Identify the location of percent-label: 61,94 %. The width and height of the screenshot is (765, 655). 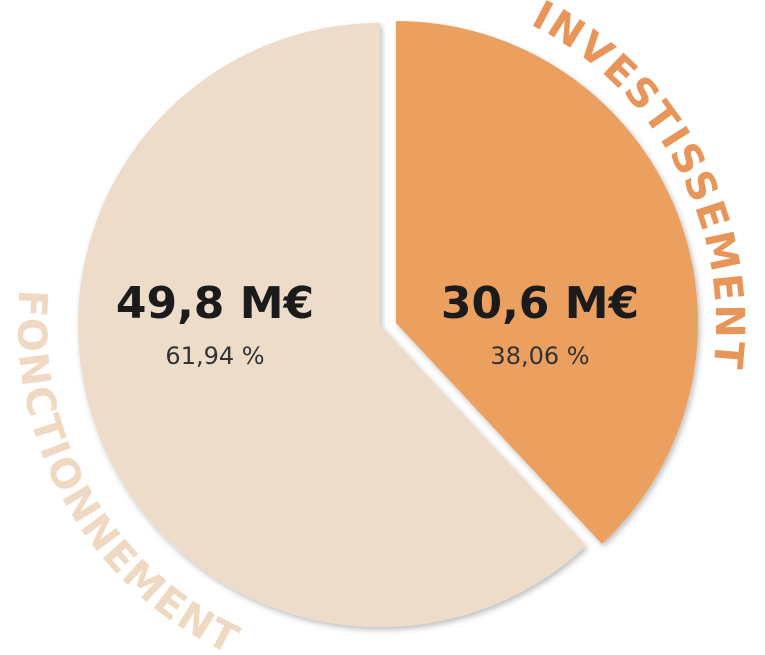
(214, 356).